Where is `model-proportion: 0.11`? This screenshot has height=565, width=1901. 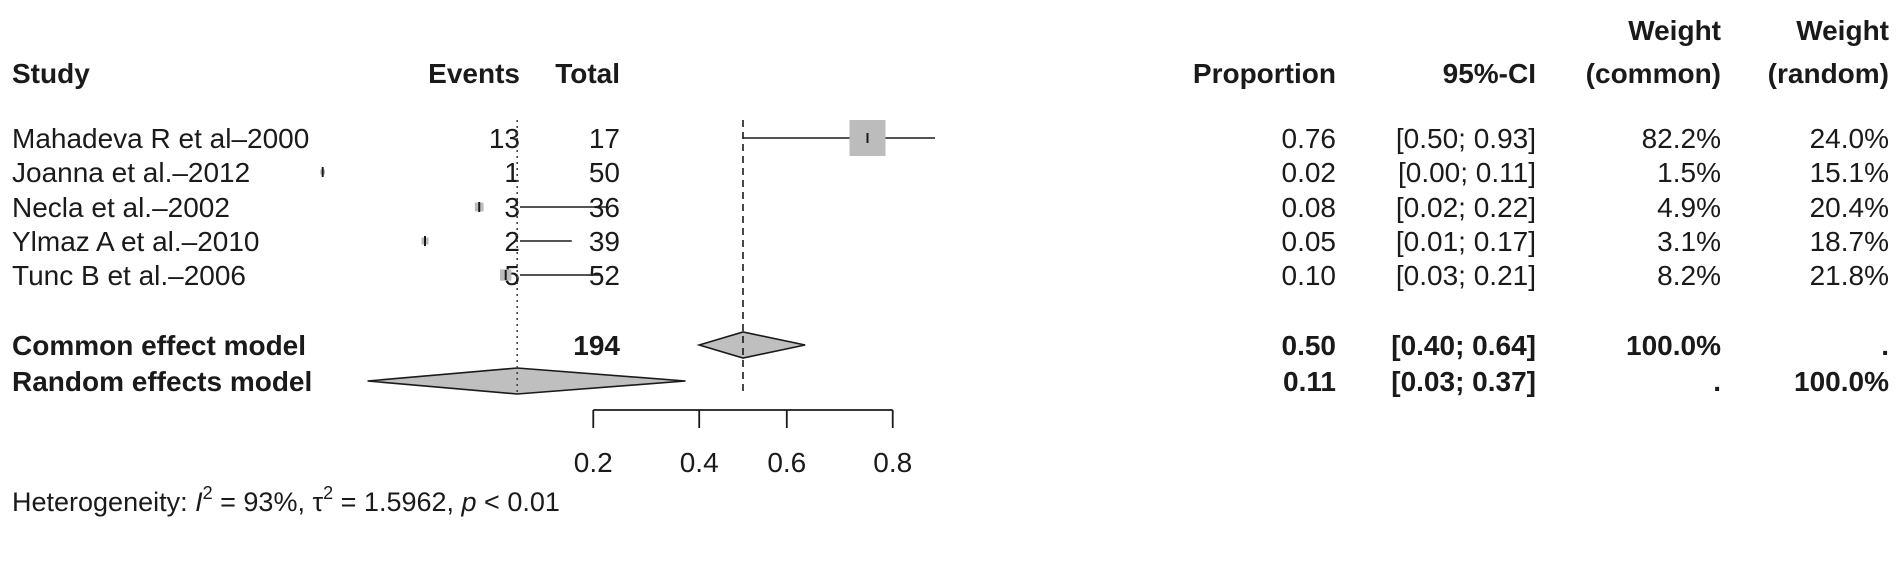
model-proportion: 0.11 is located at coordinates (1309, 381).